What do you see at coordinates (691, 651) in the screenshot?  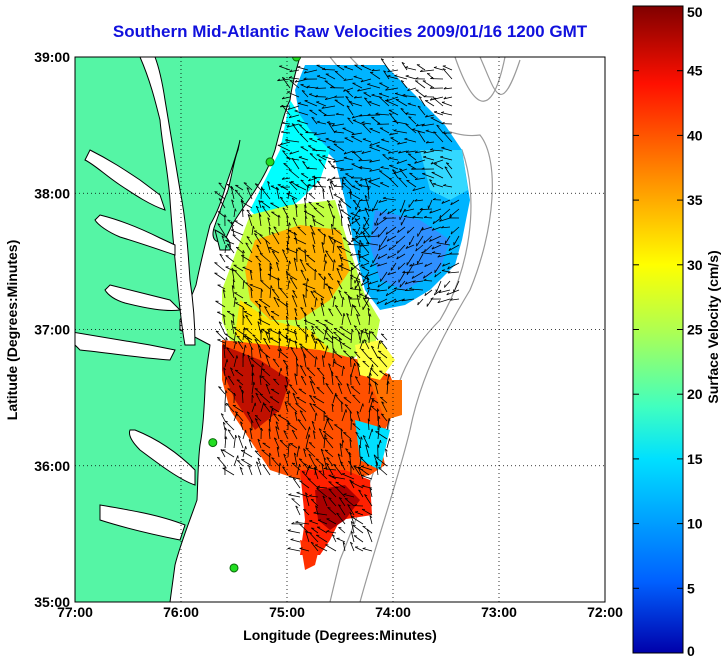 I see `colorbar-tick-label: 0` at bounding box center [691, 651].